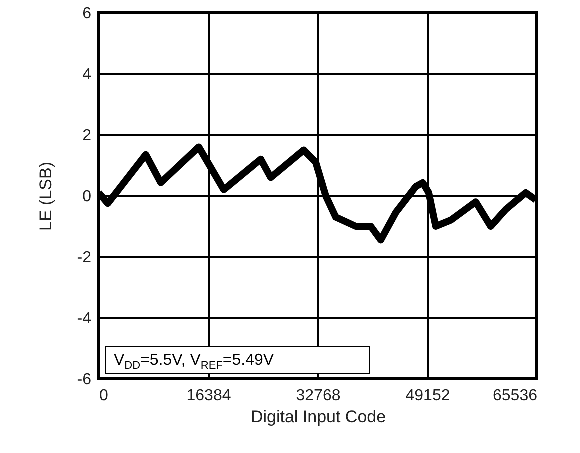 Image resolution: width=580 pixels, height=453 pixels. Describe the element at coordinates (87, 136) in the screenshot. I see `y-tick-label: 2` at that location.